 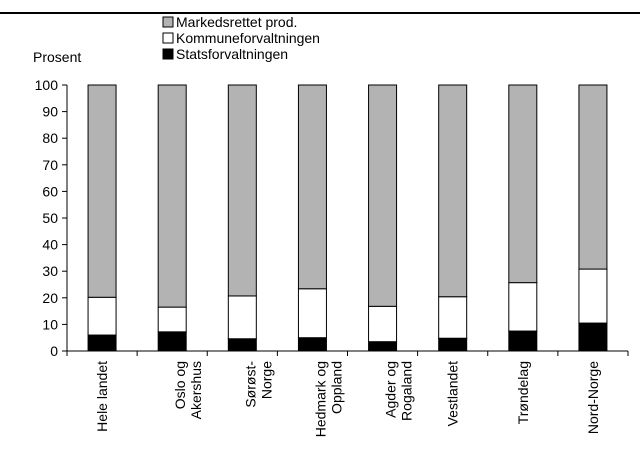 What do you see at coordinates (232, 54) in the screenshot?
I see `legend-label: Statsforvaltningen` at bounding box center [232, 54].